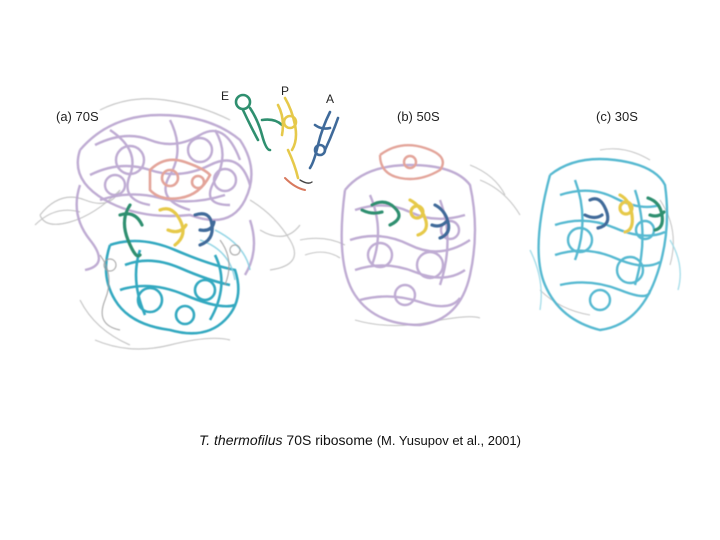  What do you see at coordinates (241, 440) in the screenshot?
I see `caption-species: T. thermofilus` at bounding box center [241, 440].